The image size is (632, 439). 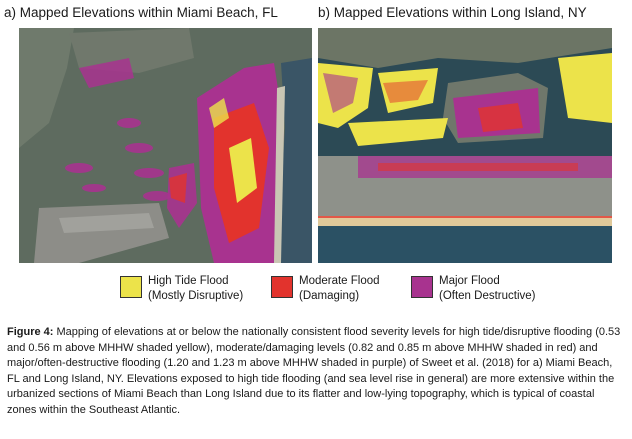 I want to click on major-label: Major Flood, so click(x=469, y=281).